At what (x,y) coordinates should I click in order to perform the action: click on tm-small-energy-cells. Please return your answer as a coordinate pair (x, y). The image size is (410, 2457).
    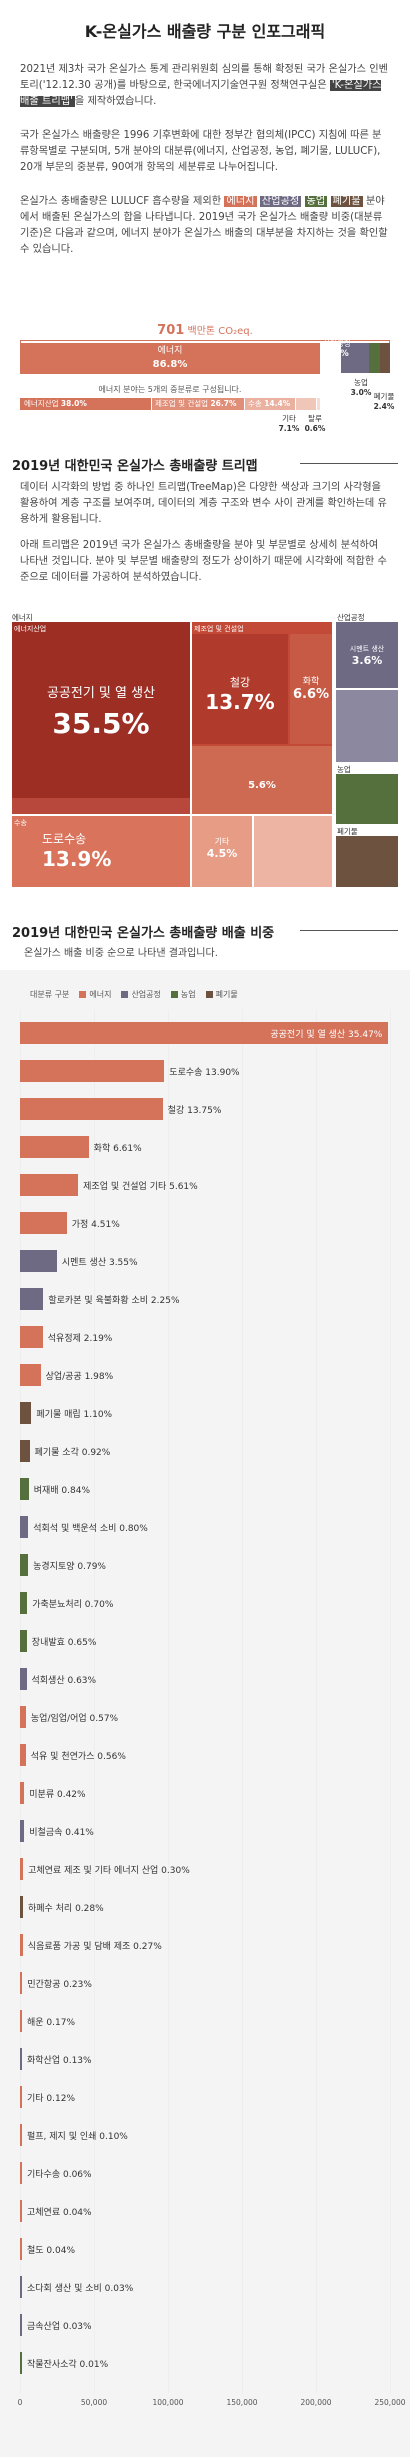
    Looking at the image, I should click on (293, 851).